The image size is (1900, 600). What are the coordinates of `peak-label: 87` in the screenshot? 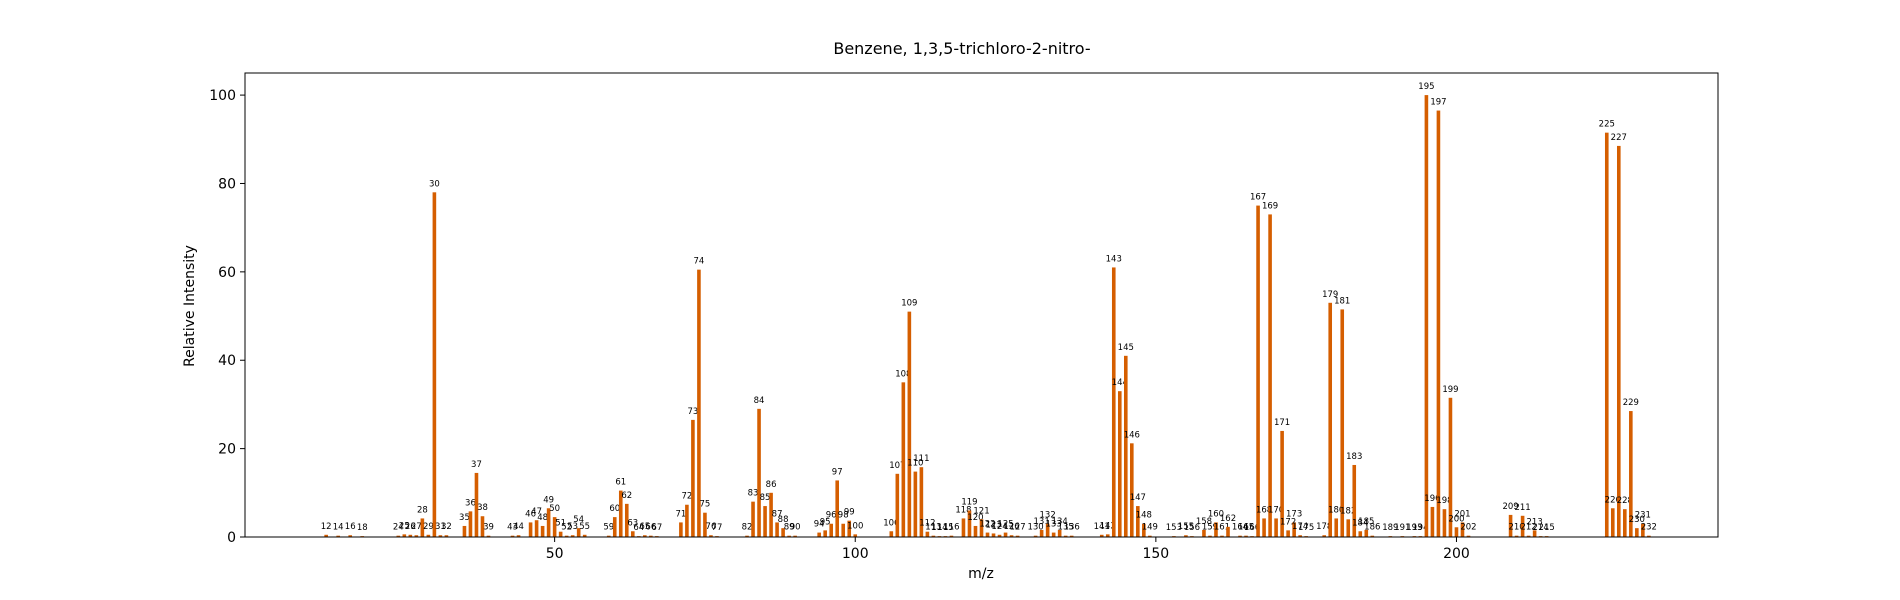 It's located at (777, 514).